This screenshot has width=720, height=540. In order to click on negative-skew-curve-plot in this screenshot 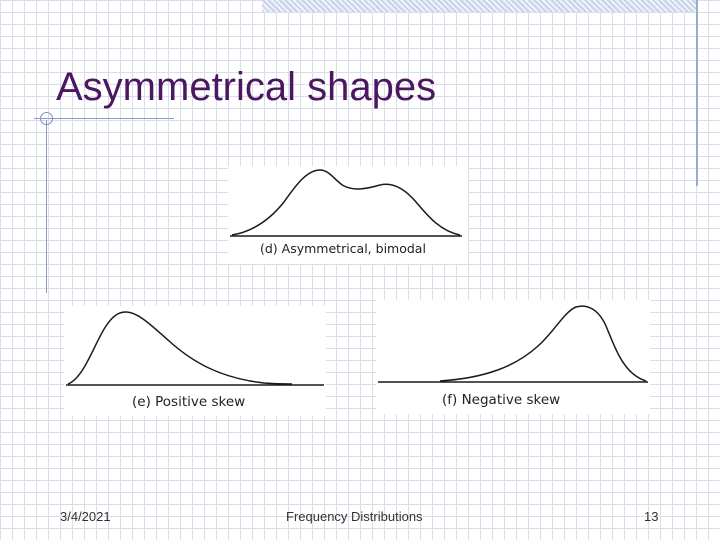, I will do `click(513, 344)`.